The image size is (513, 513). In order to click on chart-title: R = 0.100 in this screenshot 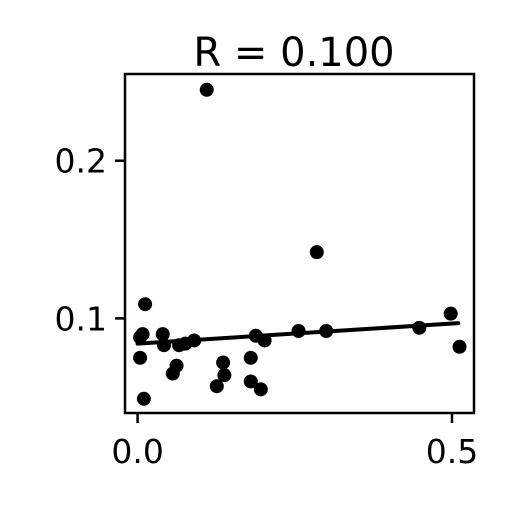, I will do `click(293, 53)`.